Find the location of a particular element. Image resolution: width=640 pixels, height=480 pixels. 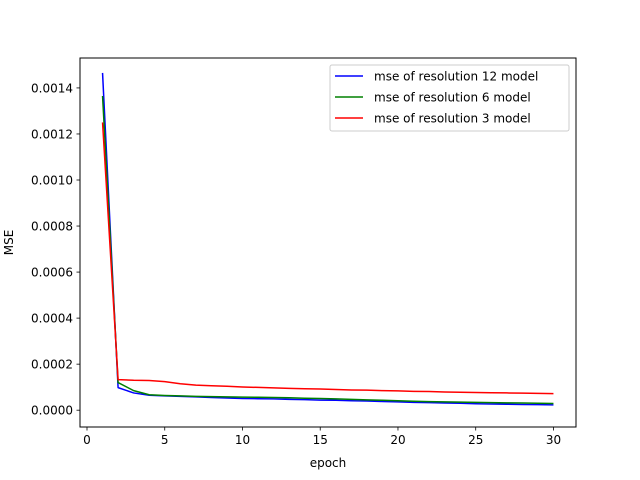

y-axis-label: MSE is located at coordinates (9, 243).